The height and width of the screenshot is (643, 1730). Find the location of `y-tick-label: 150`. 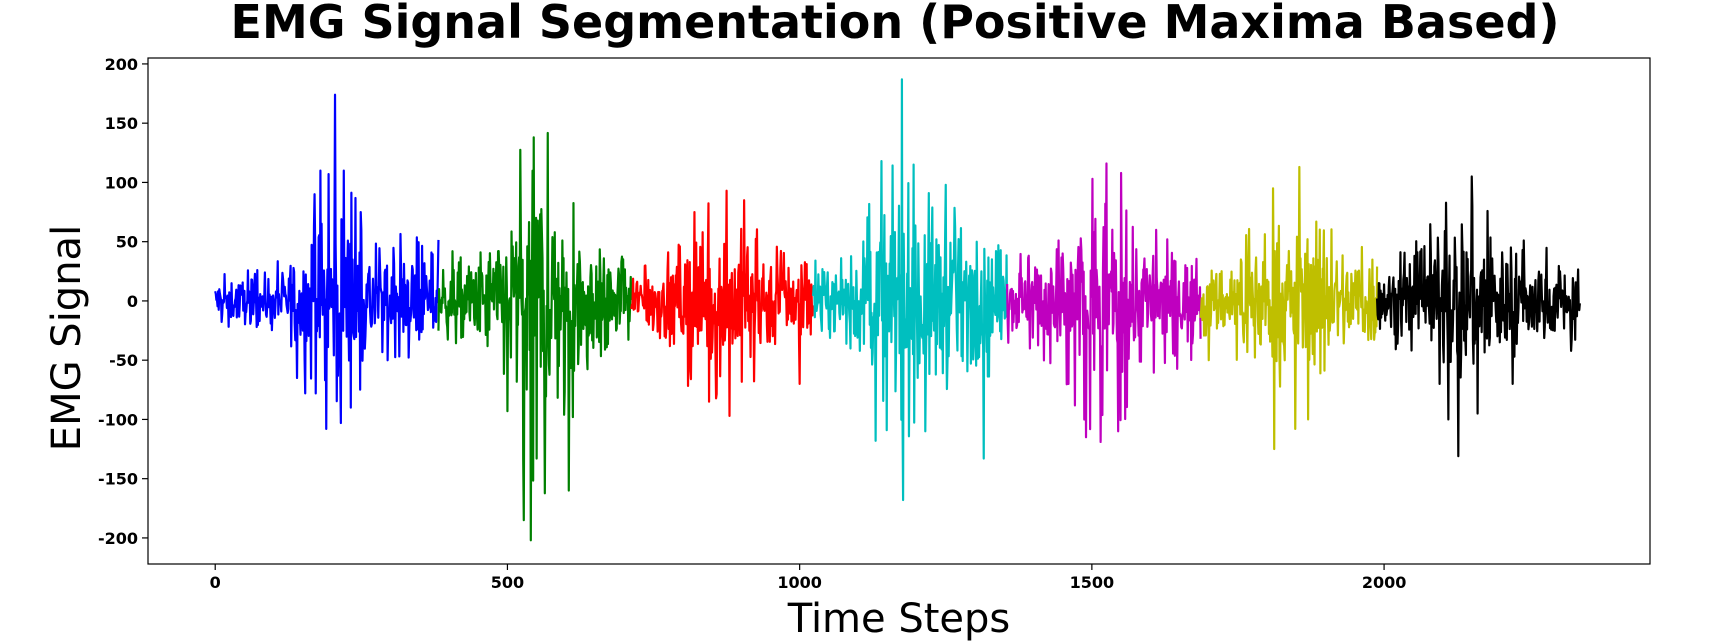

y-tick-label: 150 is located at coordinates (121, 123).